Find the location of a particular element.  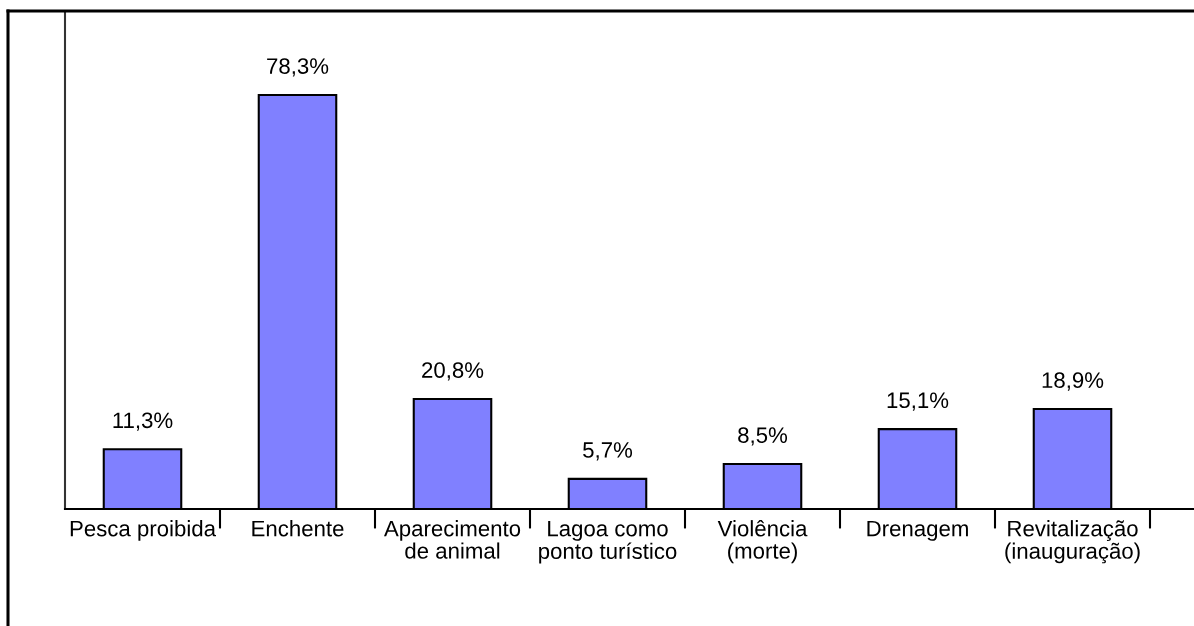

x-tick-label: Enchente is located at coordinates (298, 528).